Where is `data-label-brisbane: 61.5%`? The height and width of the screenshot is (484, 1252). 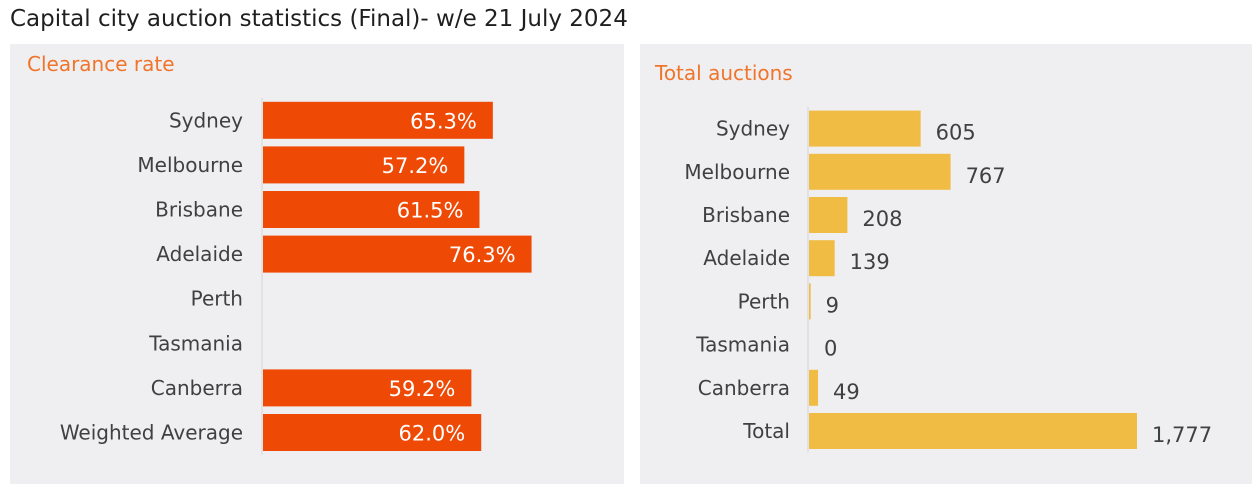
data-label-brisbane: 61.5% is located at coordinates (430, 211).